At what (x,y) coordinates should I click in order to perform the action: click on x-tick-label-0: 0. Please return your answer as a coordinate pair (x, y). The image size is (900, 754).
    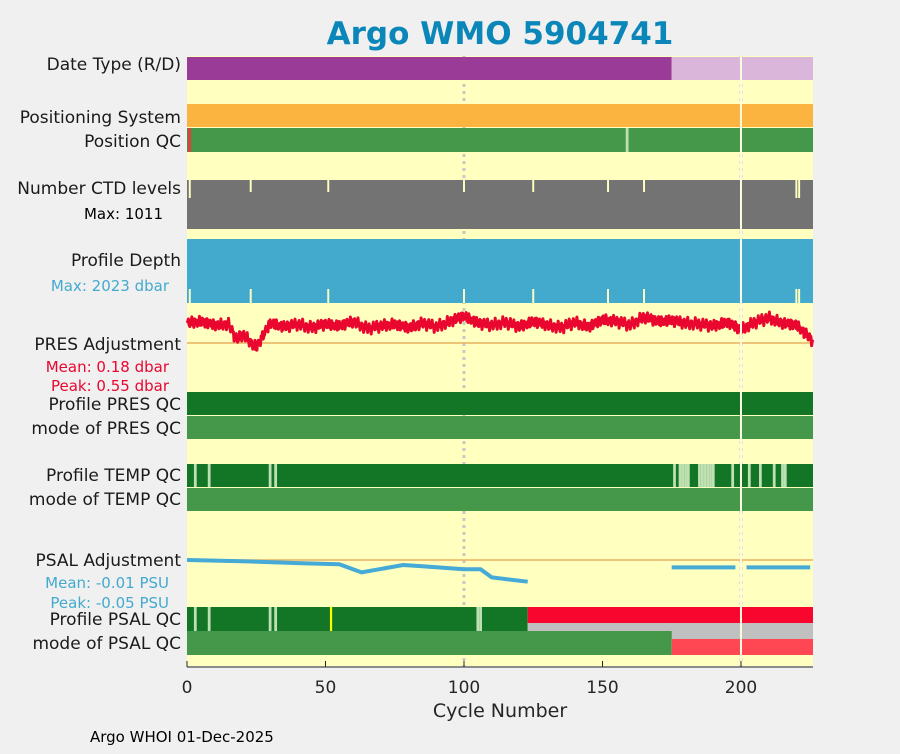
    Looking at the image, I should click on (187, 688).